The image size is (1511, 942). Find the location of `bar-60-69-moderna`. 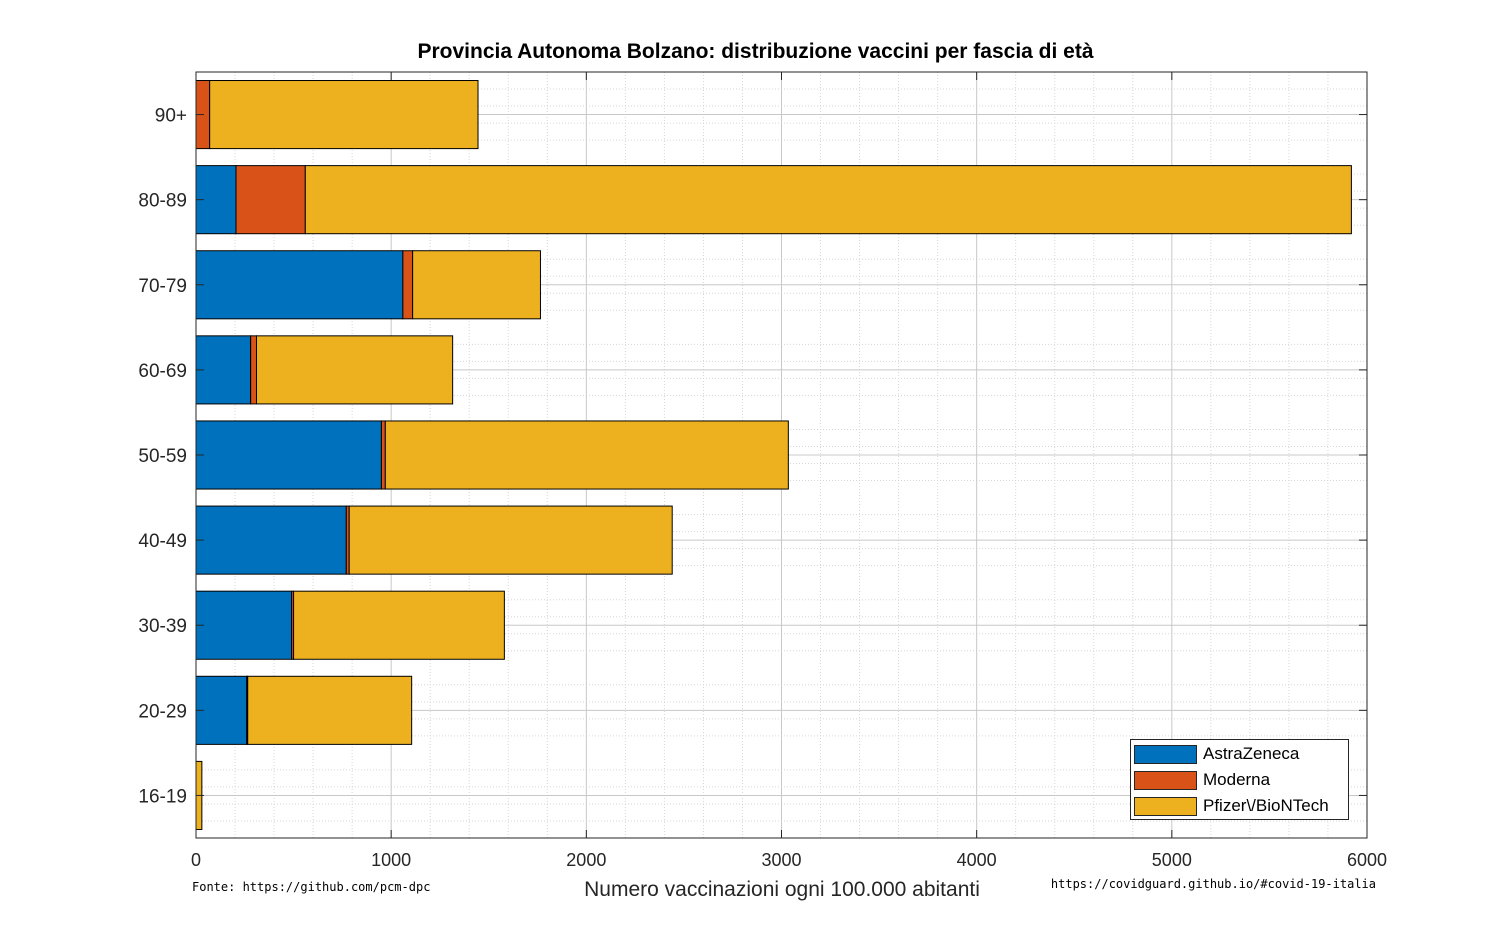

bar-60-69-moderna is located at coordinates (254, 370).